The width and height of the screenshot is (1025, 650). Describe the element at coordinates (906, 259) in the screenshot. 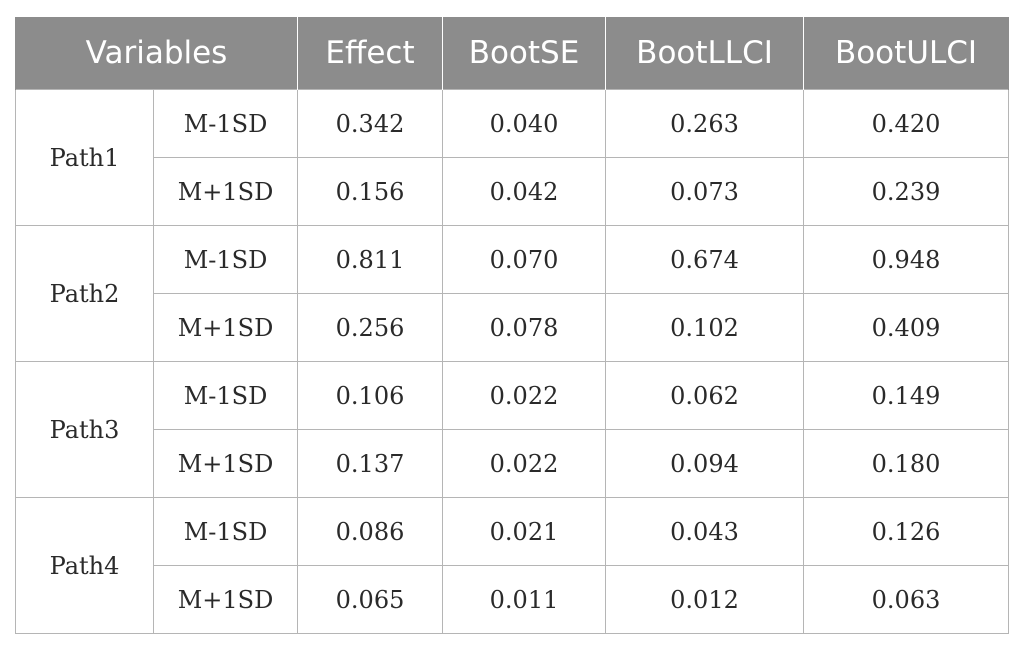

I see `bootulci-cell: 0.948` at that location.